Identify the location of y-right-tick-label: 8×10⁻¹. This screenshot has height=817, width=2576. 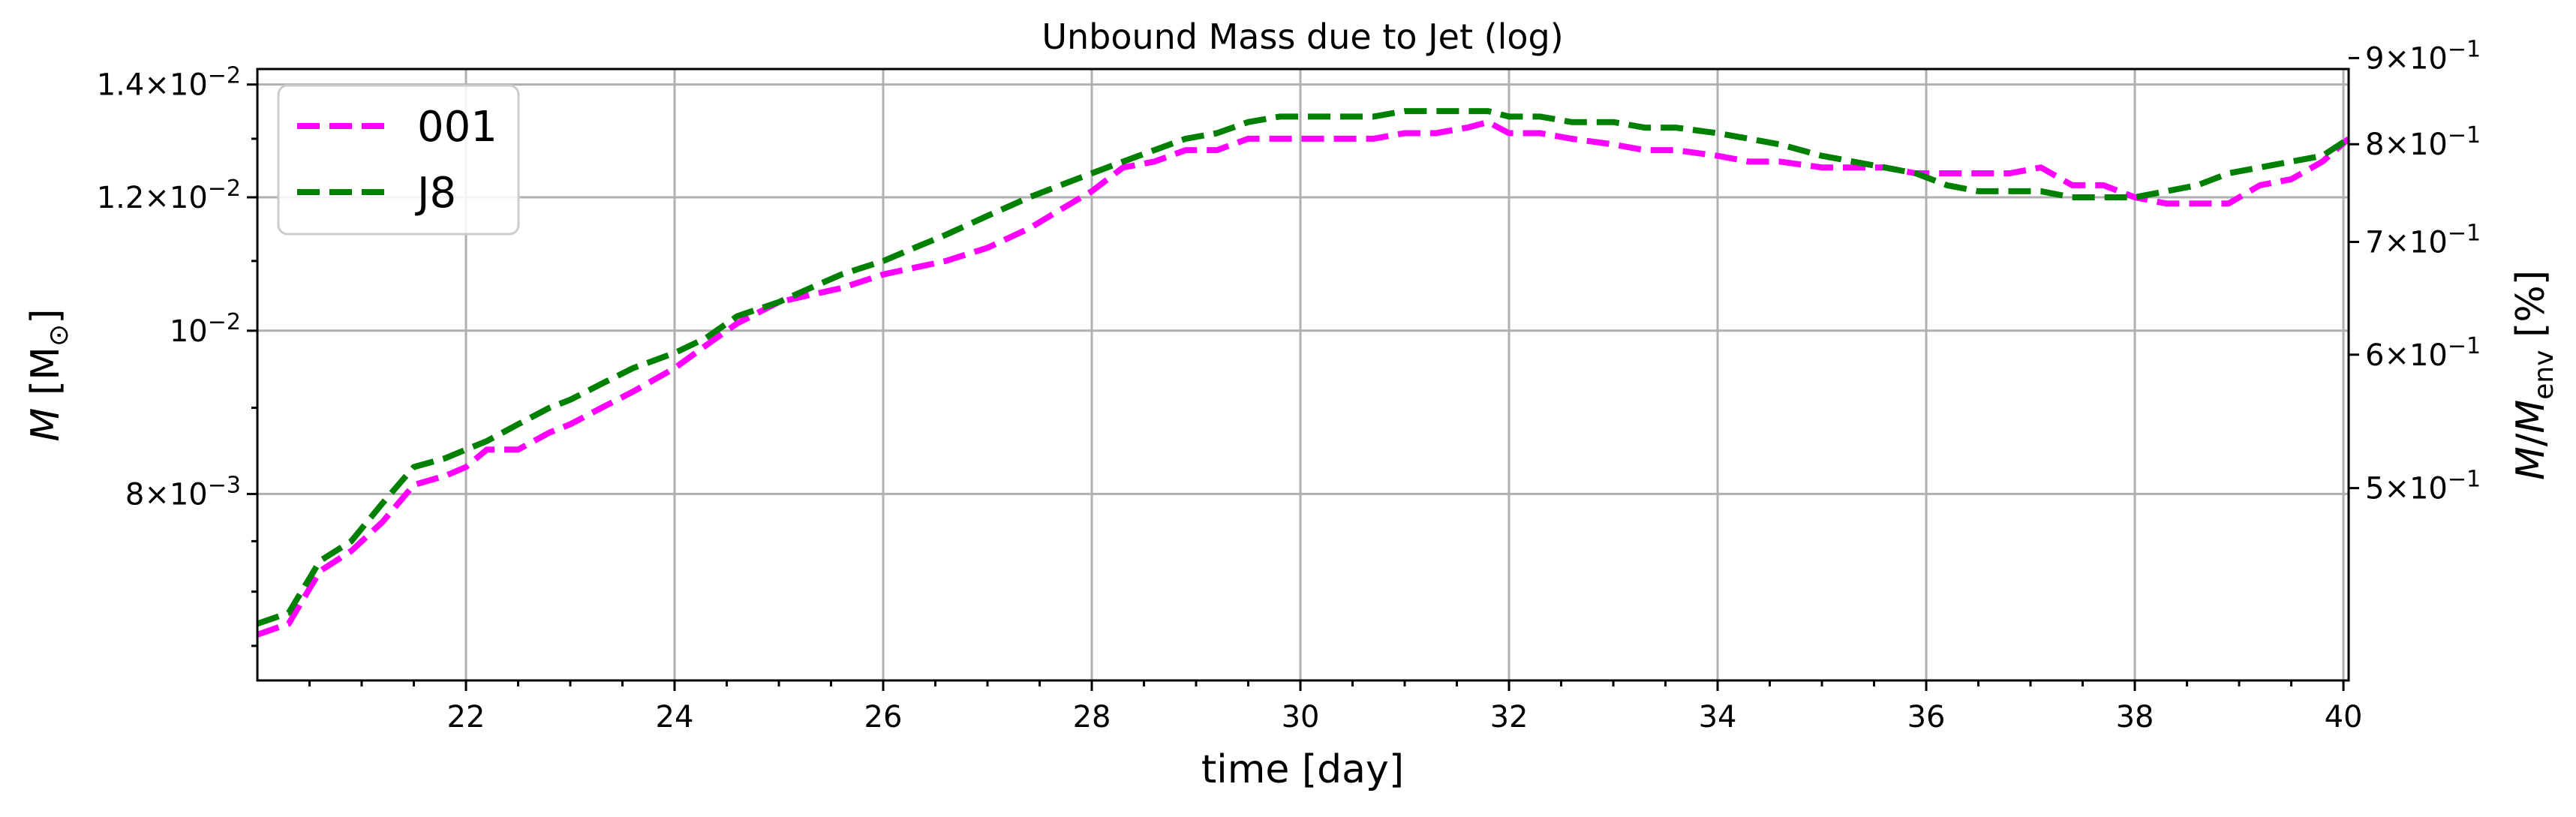
(2423, 142).